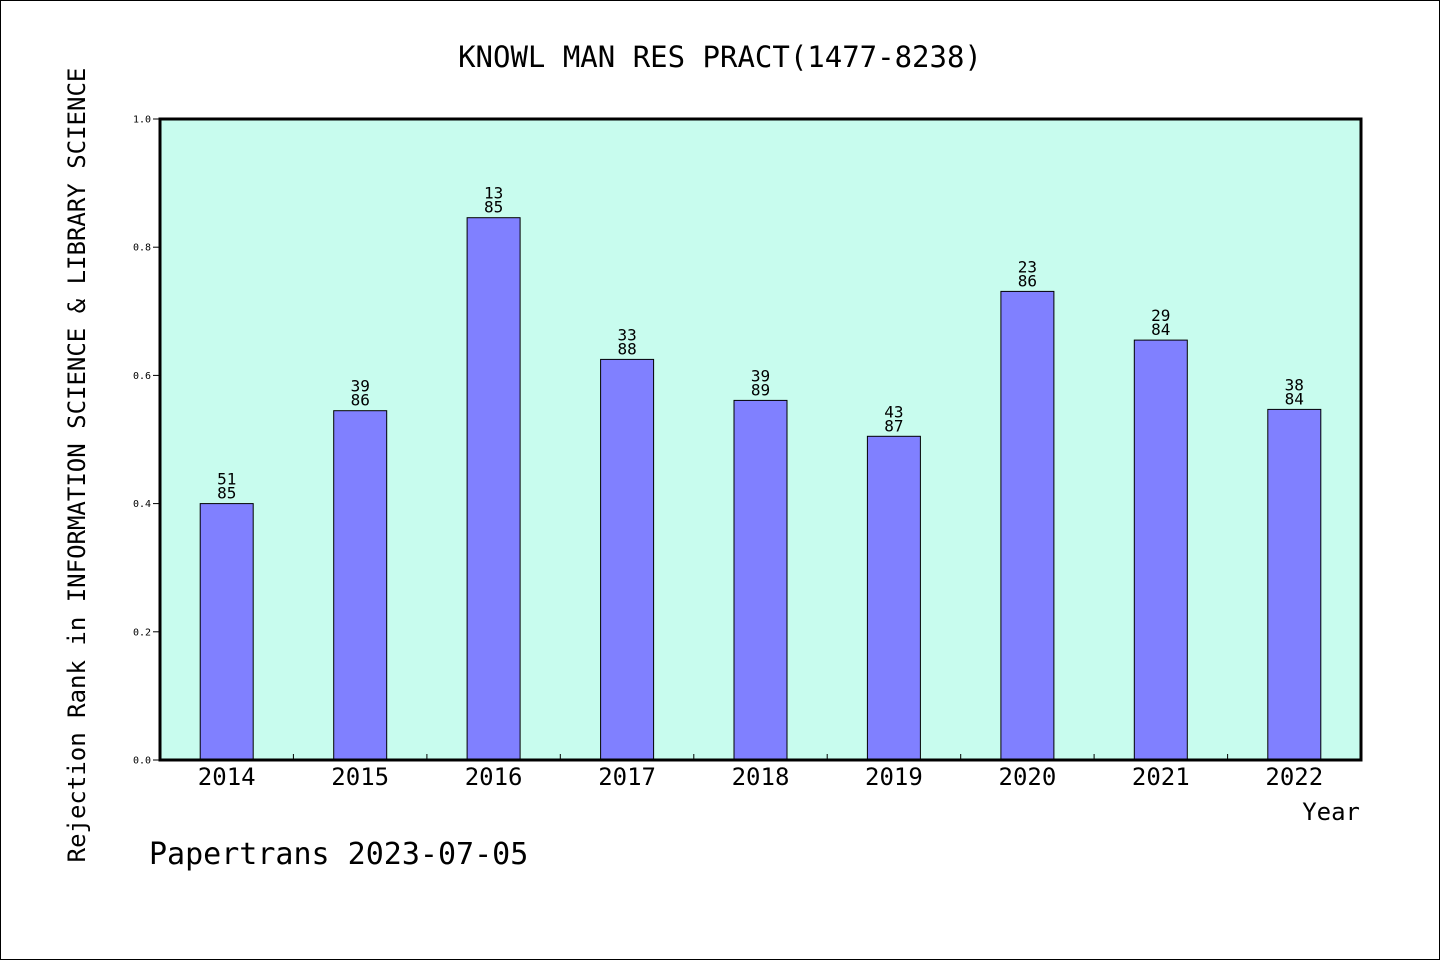 The image size is (1440, 960). I want to click on bar-label-2018-top: 39, so click(760, 375).